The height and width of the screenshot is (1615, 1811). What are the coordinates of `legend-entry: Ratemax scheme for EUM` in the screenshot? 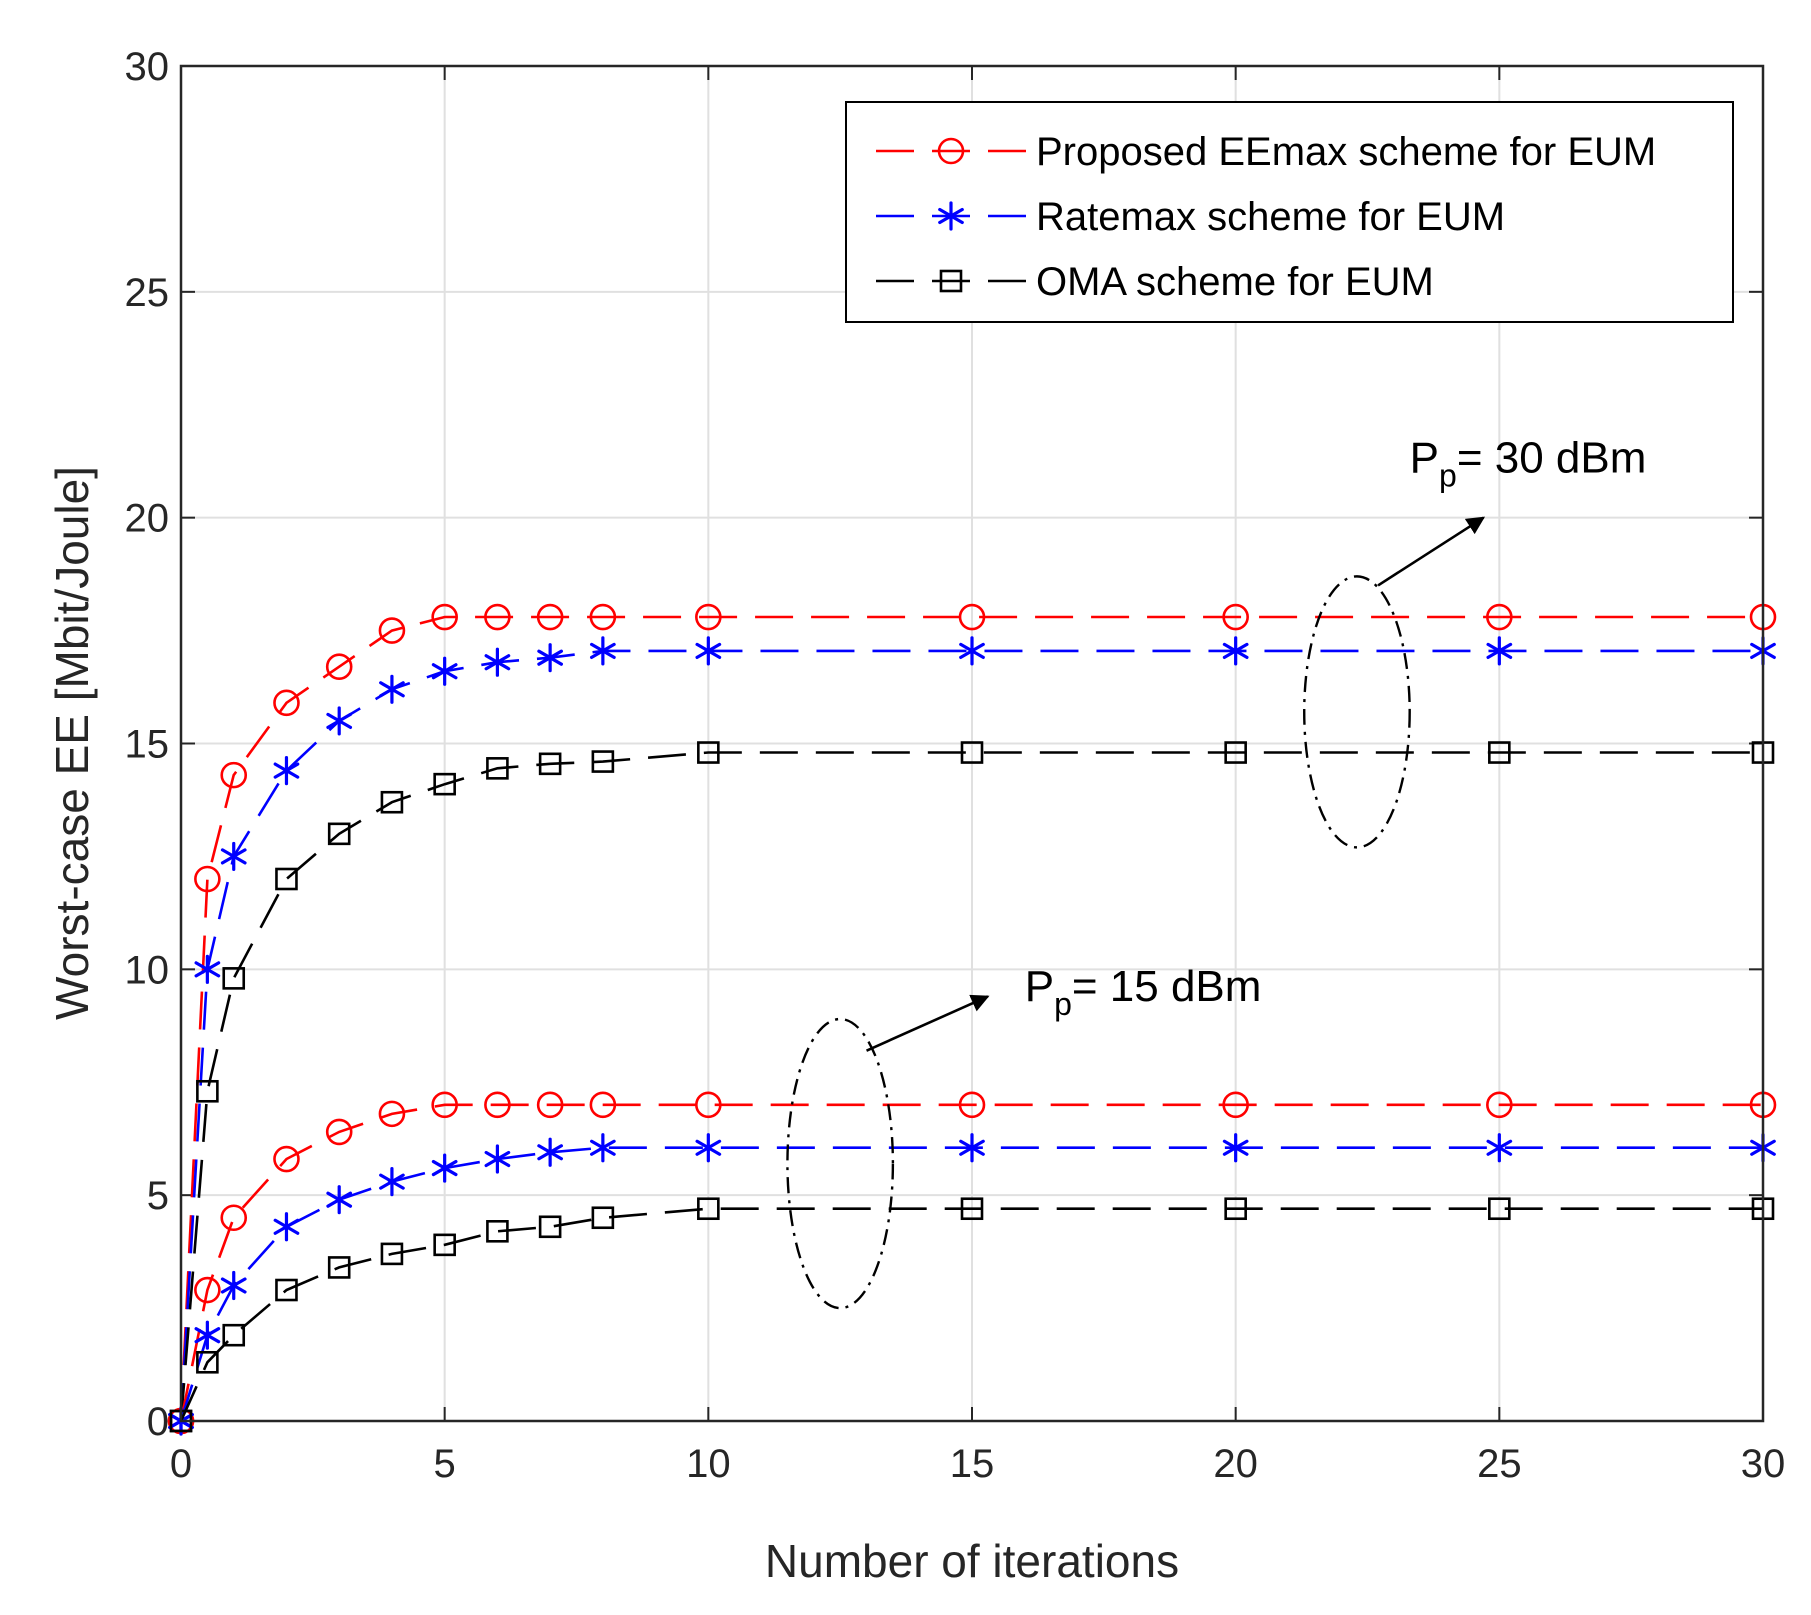 It's located at (1190, 217).